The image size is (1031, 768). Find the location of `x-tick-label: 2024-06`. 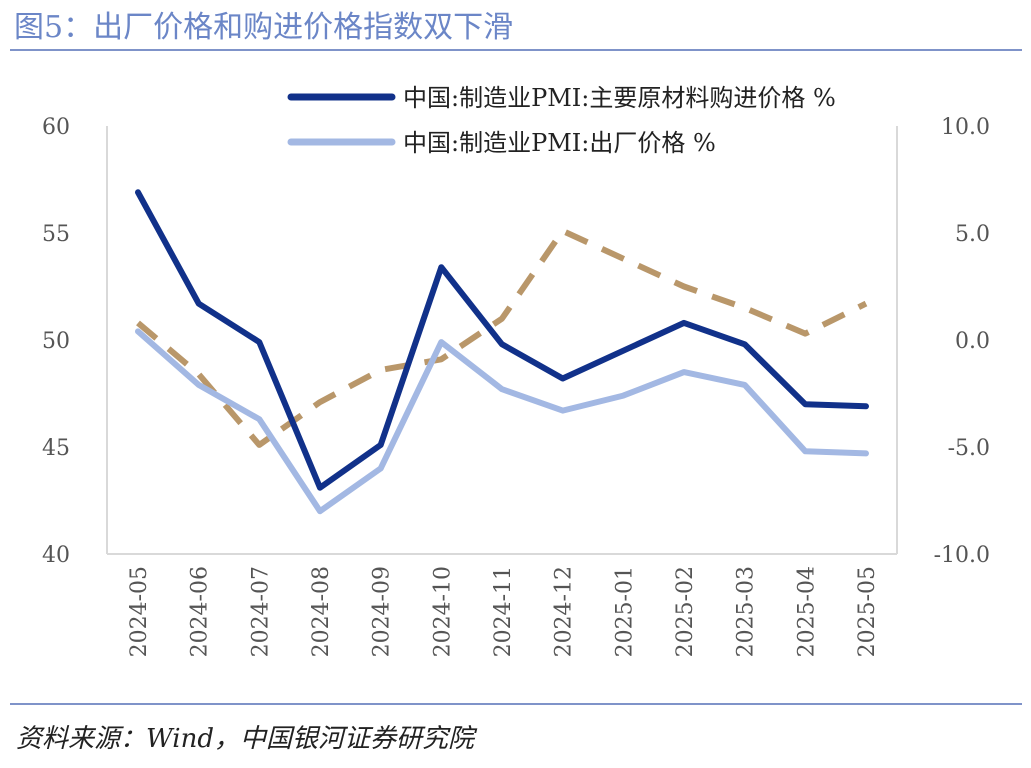

x-tick-label: 2024-06 is located at coordinates (200, 611).